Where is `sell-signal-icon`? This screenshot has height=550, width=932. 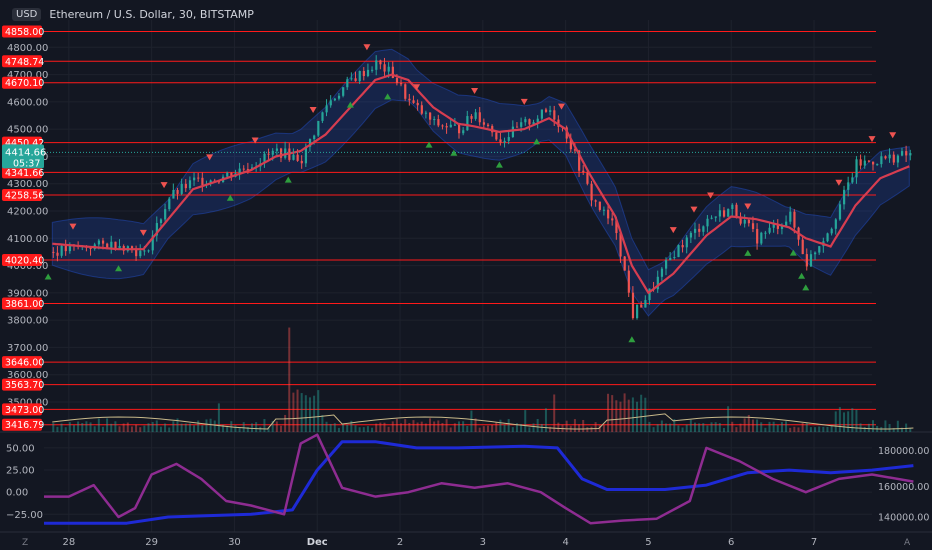 sell-signal-icon is located at coordinates (748, 206).